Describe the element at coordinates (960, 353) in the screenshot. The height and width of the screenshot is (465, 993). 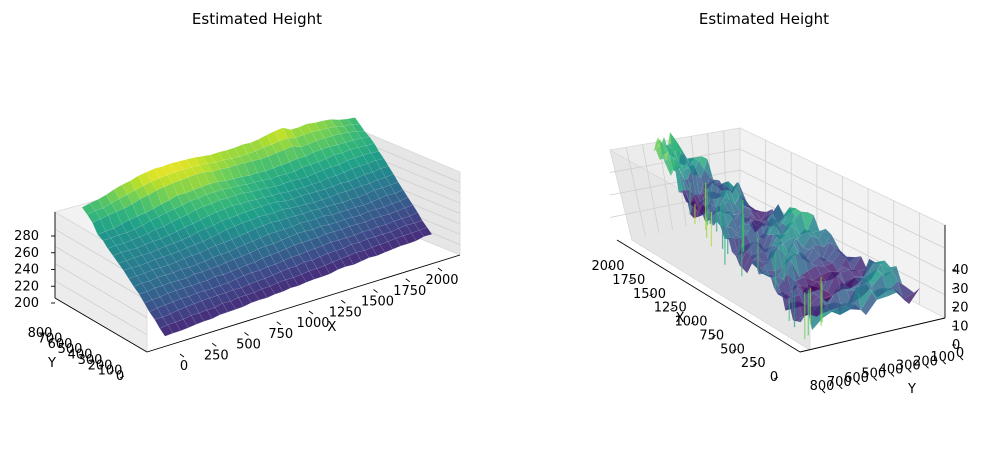
I see `right-y-tick-label: 0` at that location.